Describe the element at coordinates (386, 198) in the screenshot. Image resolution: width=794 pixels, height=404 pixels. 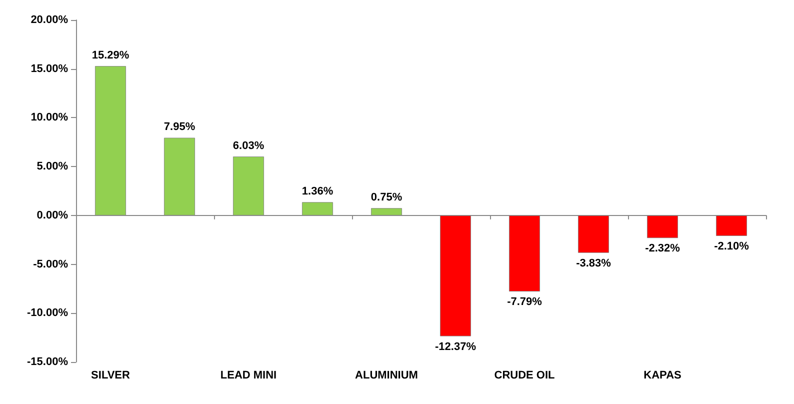
I see `data-label: 0.75%` at that location.